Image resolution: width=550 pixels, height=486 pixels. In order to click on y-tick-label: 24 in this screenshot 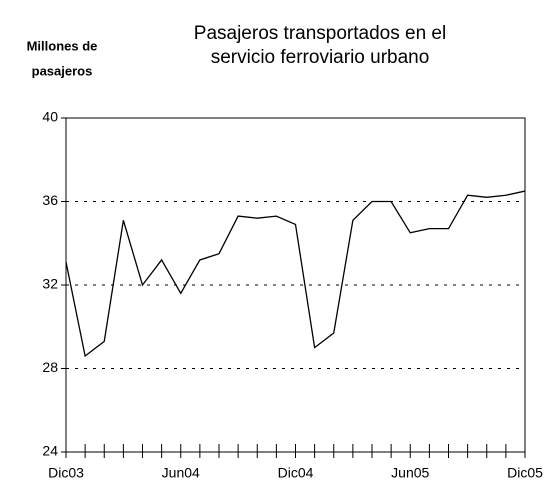, I will do `click(50, 451)`.